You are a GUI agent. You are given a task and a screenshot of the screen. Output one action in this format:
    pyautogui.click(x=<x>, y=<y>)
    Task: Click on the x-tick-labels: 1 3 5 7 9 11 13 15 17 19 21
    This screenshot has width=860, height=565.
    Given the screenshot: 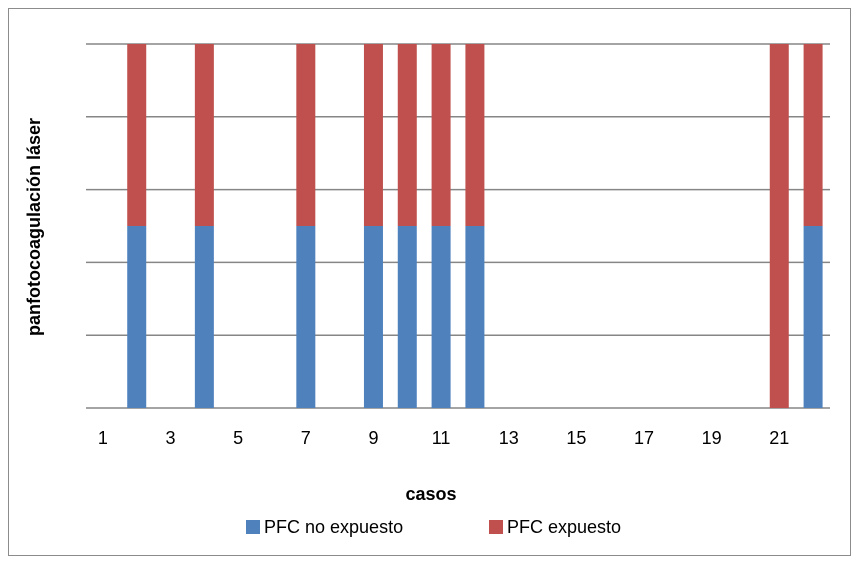 What is the action you would take?
    pyautogui.click(x=443, y=438)
    